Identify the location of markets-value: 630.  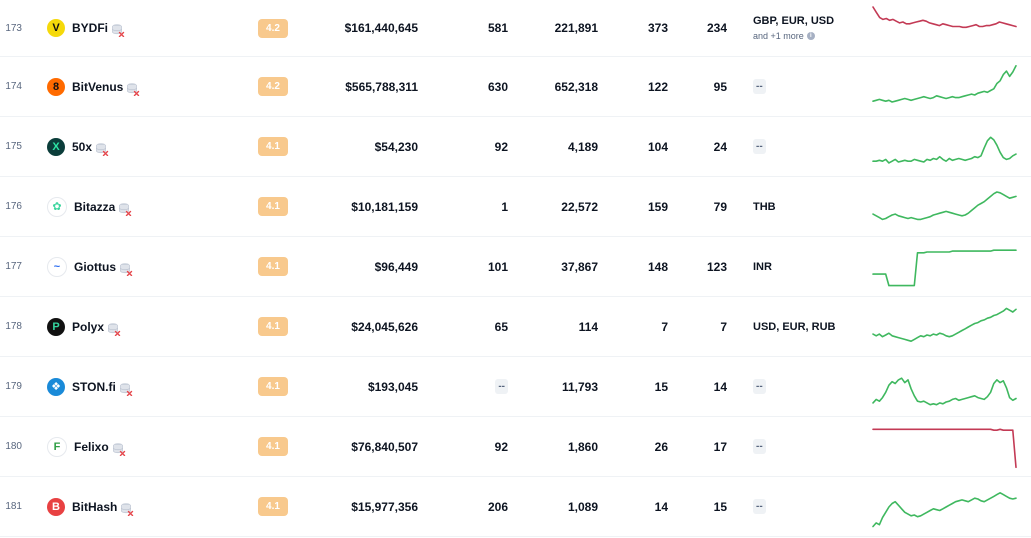
(497, 86).